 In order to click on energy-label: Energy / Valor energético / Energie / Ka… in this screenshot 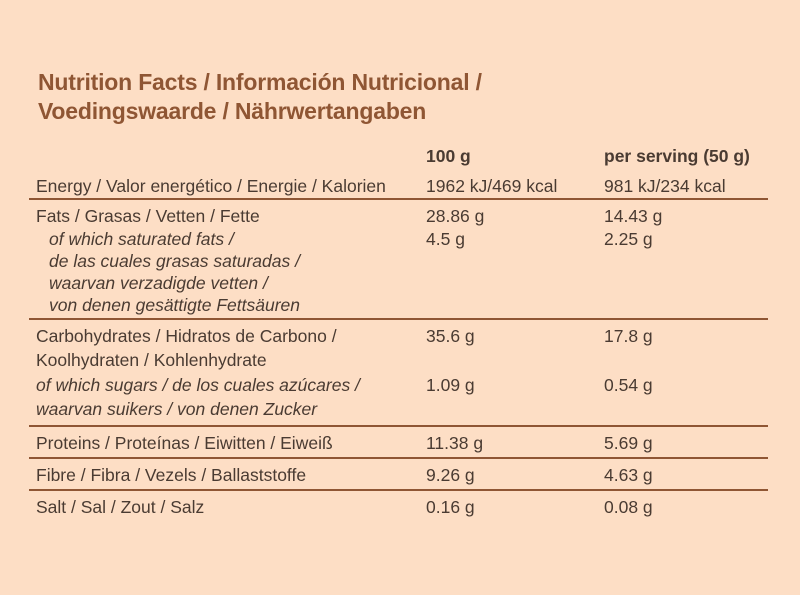, I will do `click(211, 186)`.